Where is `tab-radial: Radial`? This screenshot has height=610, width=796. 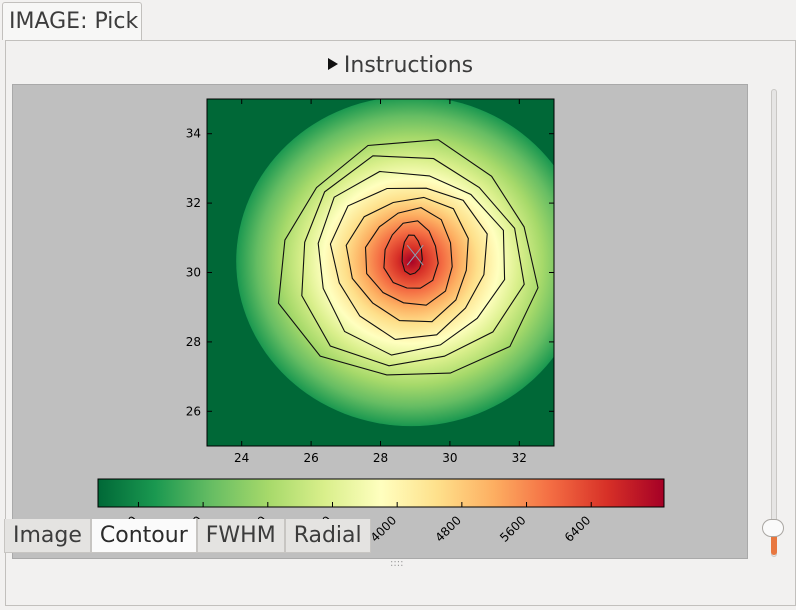
tab-radial: Radial is located at coordinates (327, 536).